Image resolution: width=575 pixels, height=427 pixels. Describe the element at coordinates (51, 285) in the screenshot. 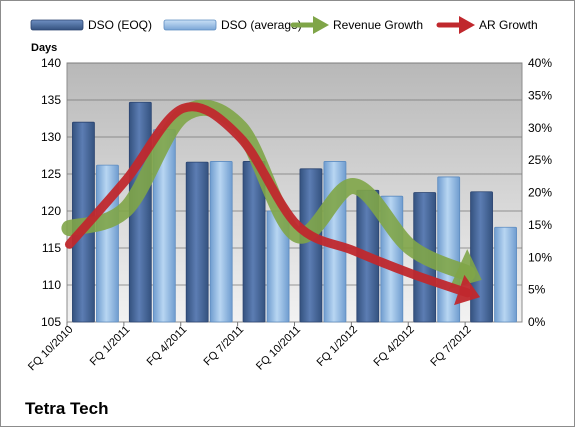

I see `y-tick-label: 110` at that location.